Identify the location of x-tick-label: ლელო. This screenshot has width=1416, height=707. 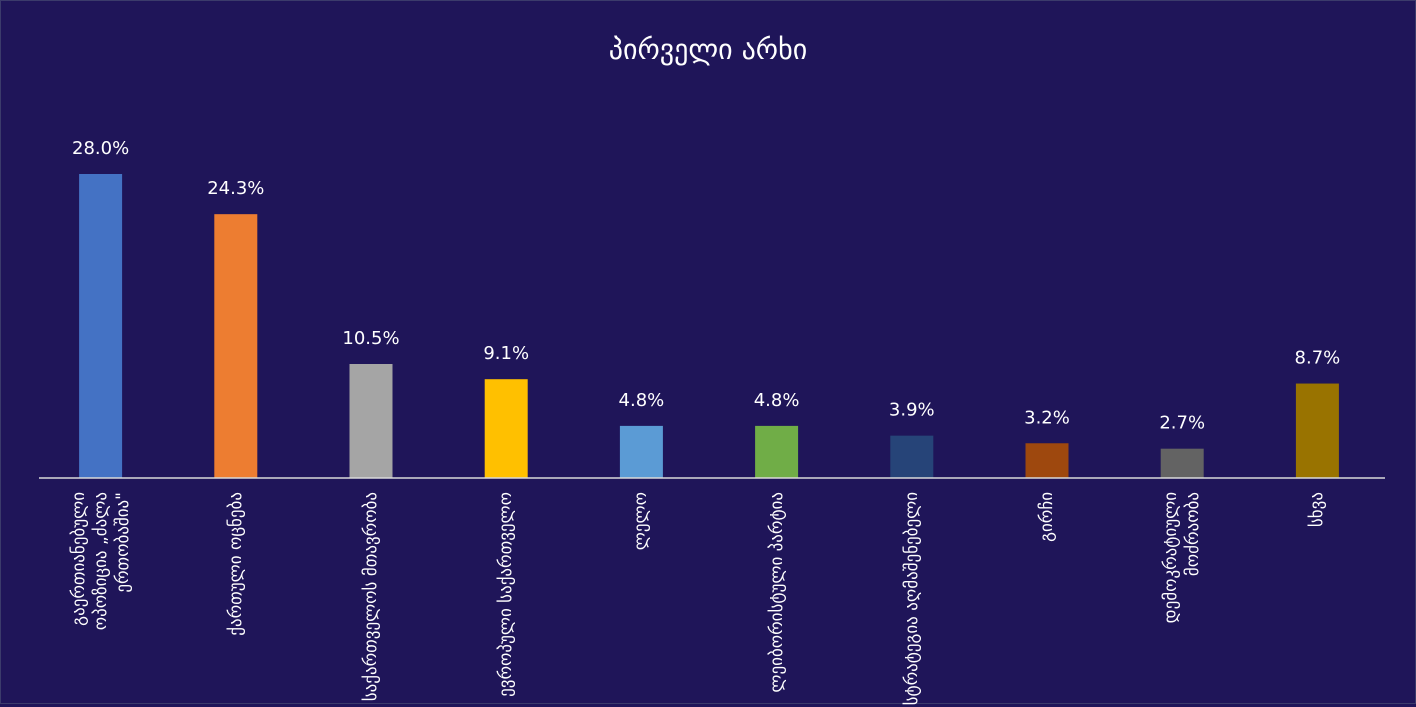
(641, 521).